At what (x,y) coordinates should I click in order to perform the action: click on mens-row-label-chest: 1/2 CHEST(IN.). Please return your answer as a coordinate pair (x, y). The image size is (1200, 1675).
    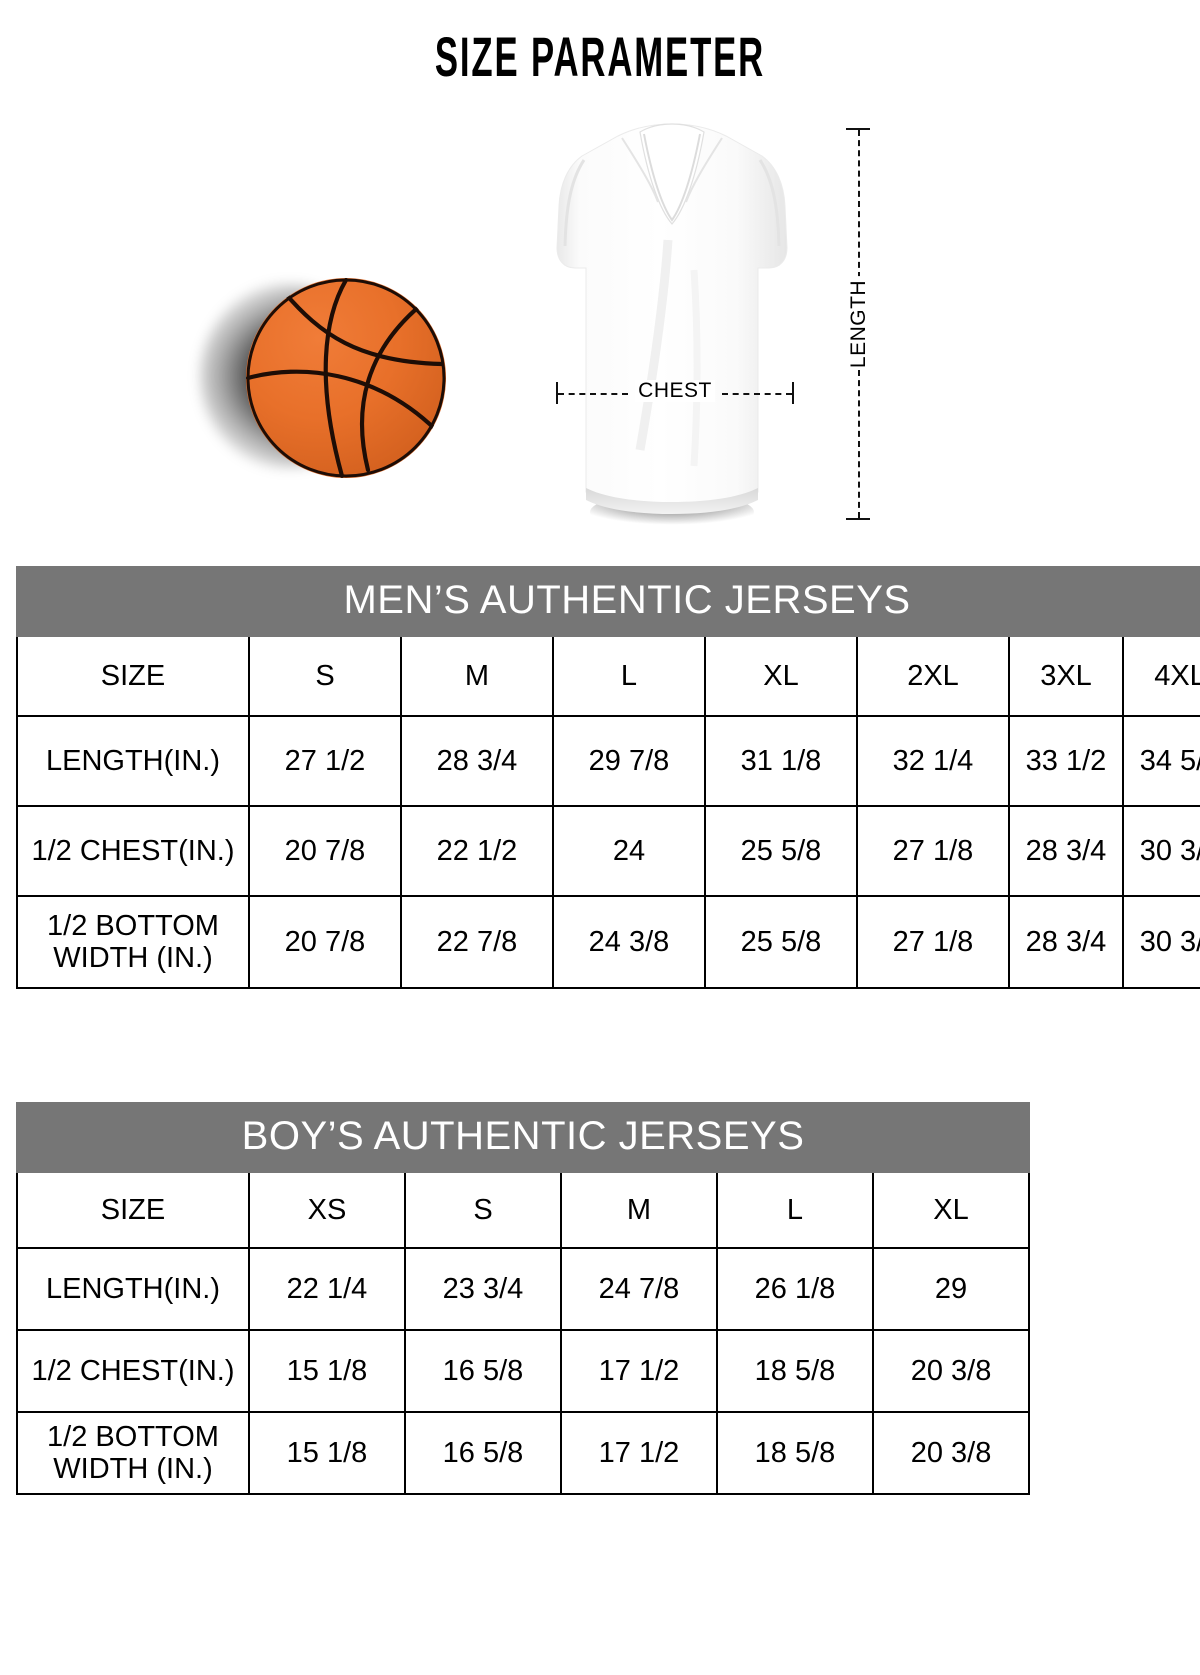
    Looking at the image, I should click on (133, 851).